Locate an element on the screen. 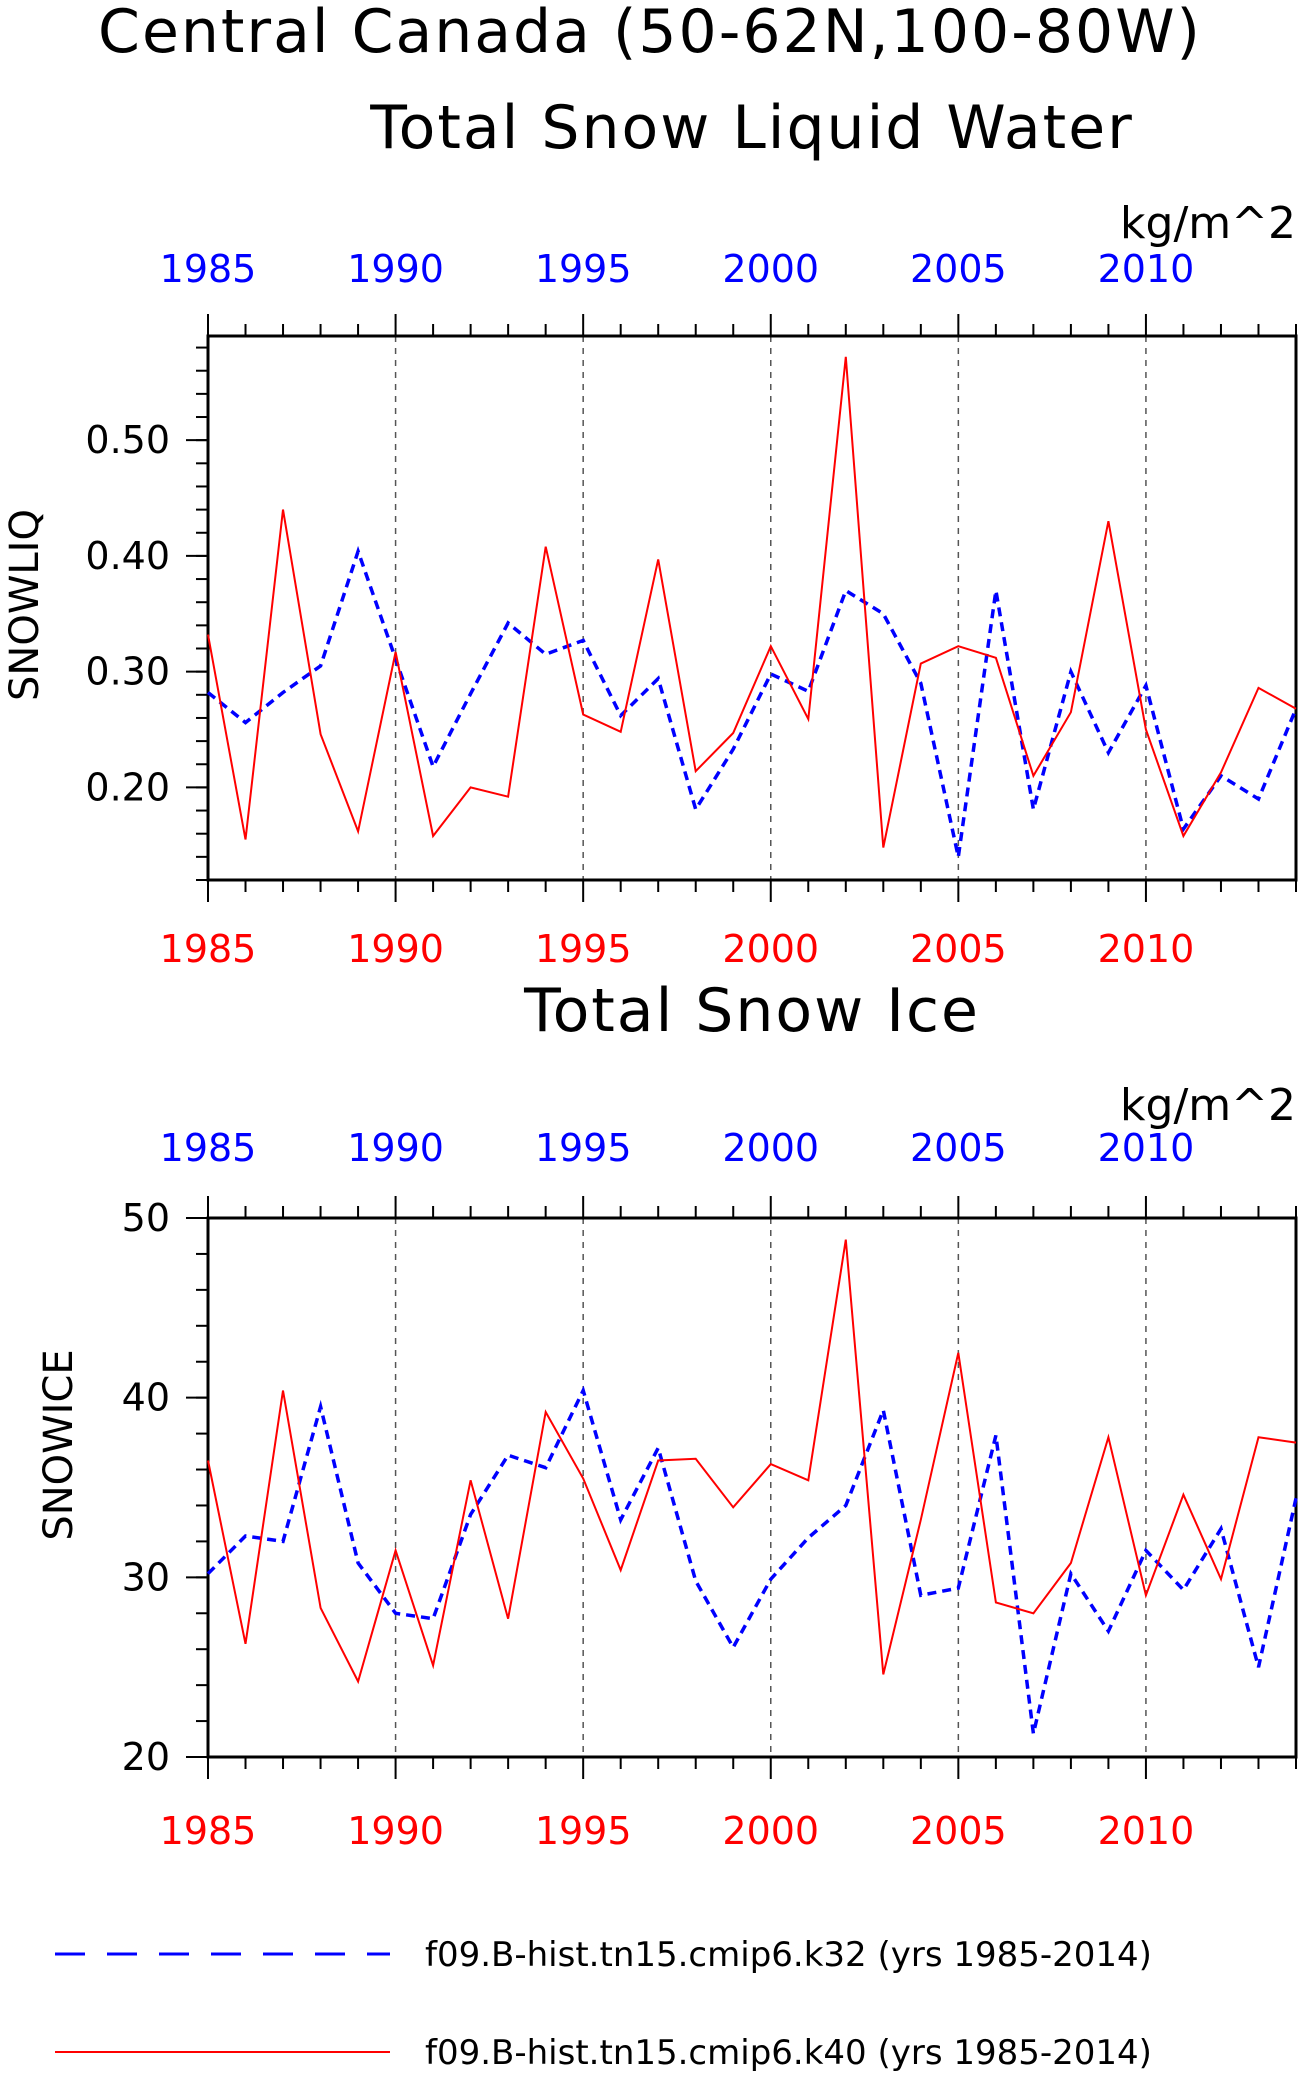 The image size is (1299, 2074). snowice-ytick-label-1: 30 is located at coordinates (146, 1577).